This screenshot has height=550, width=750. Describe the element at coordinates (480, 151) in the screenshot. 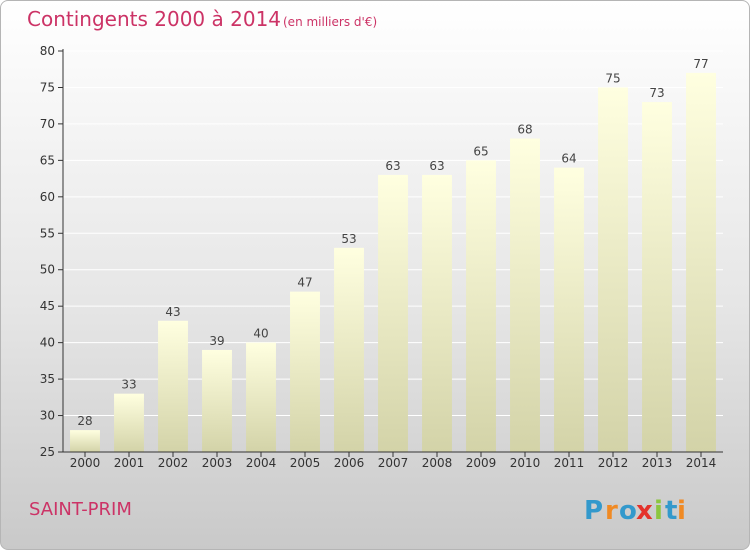

I see `data-label: 65` at that location.